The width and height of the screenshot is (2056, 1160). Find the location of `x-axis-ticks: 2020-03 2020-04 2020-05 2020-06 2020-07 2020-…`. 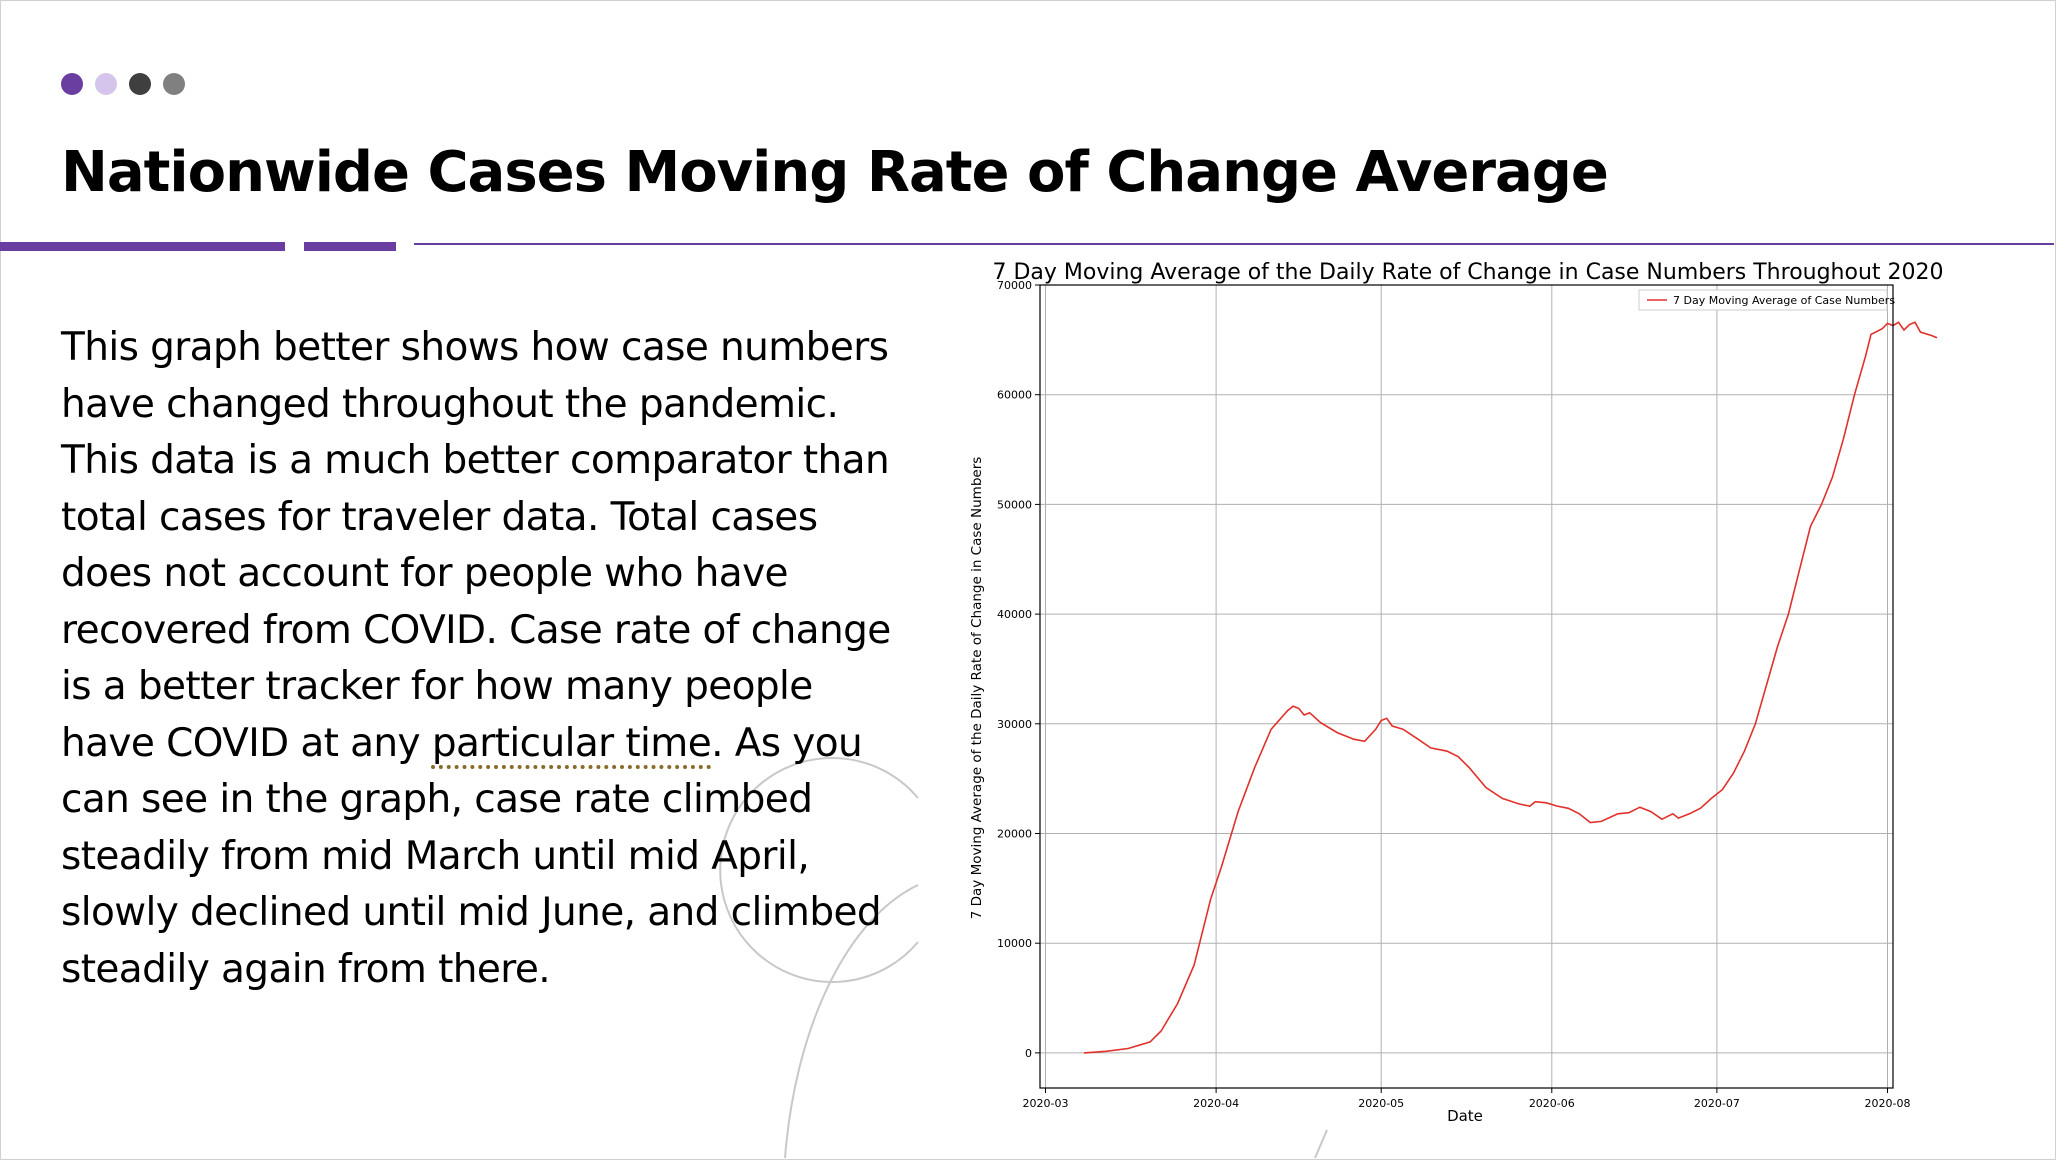

x-axis-ticks: 2020-03 2020-04 2020-05 2020-06 2020-07 2020-… is located at coordinates (1467, 1099).